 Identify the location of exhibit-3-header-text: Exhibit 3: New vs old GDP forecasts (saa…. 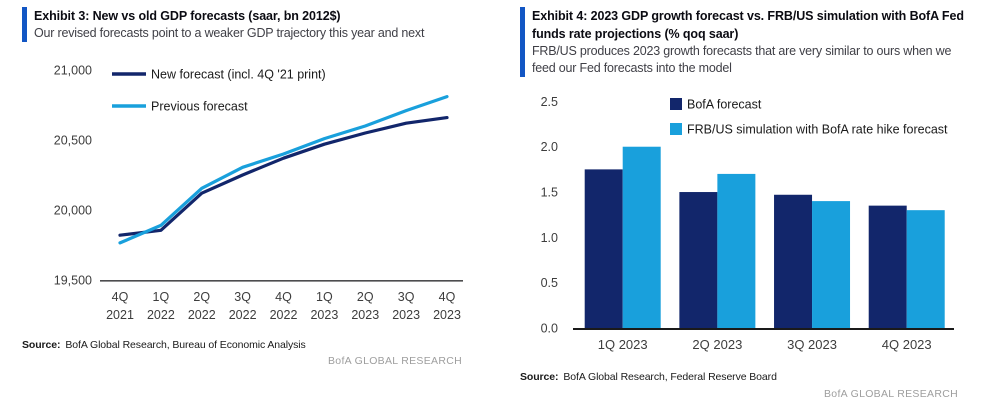
(229, 24).